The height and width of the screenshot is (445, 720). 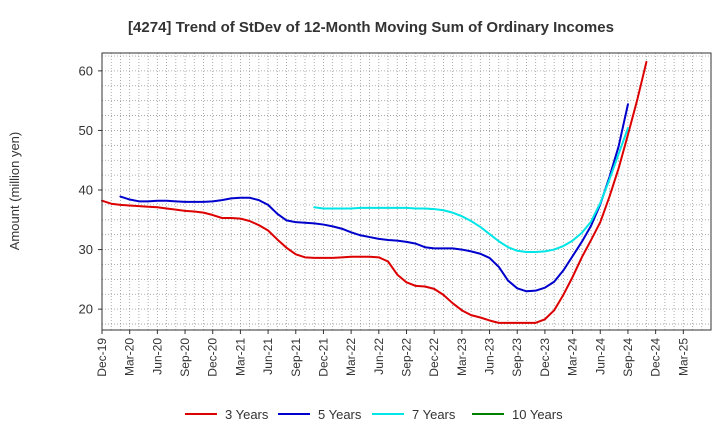 I want to click on x-tick-label: Sep-24, so click(x=628, y=357).